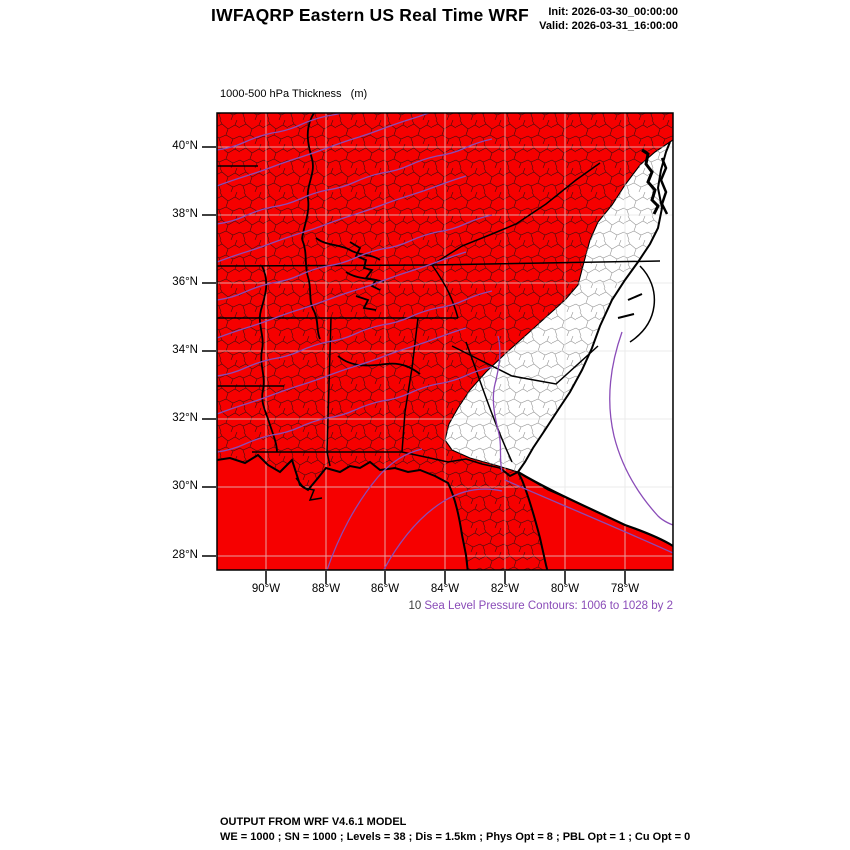 The image size is (850, 850). What do you see at coordinates (415, 606) in the screenshot?
I see `contour-caption-prefix: 10` at bounding box center [415, 606].